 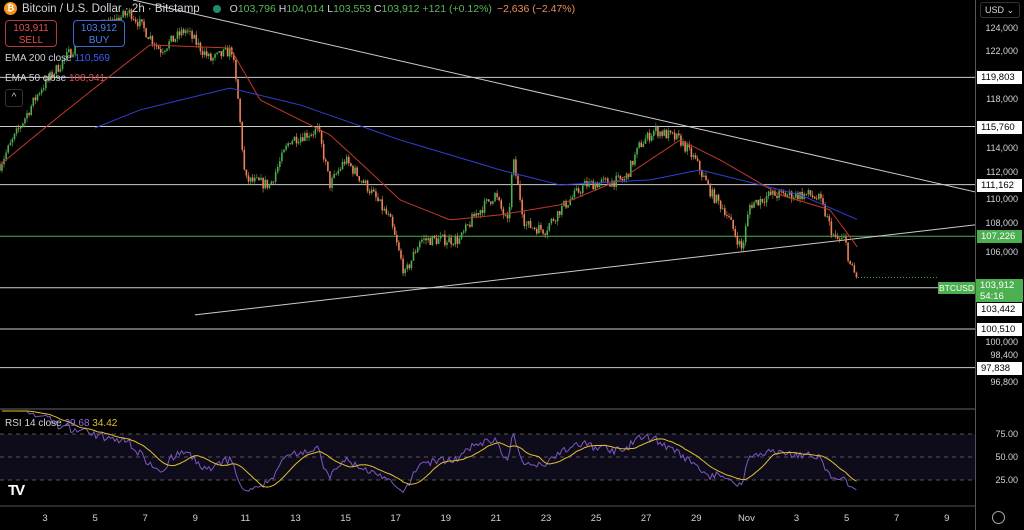 I want to click on time-tick: 19, so click(x=446, y=518).